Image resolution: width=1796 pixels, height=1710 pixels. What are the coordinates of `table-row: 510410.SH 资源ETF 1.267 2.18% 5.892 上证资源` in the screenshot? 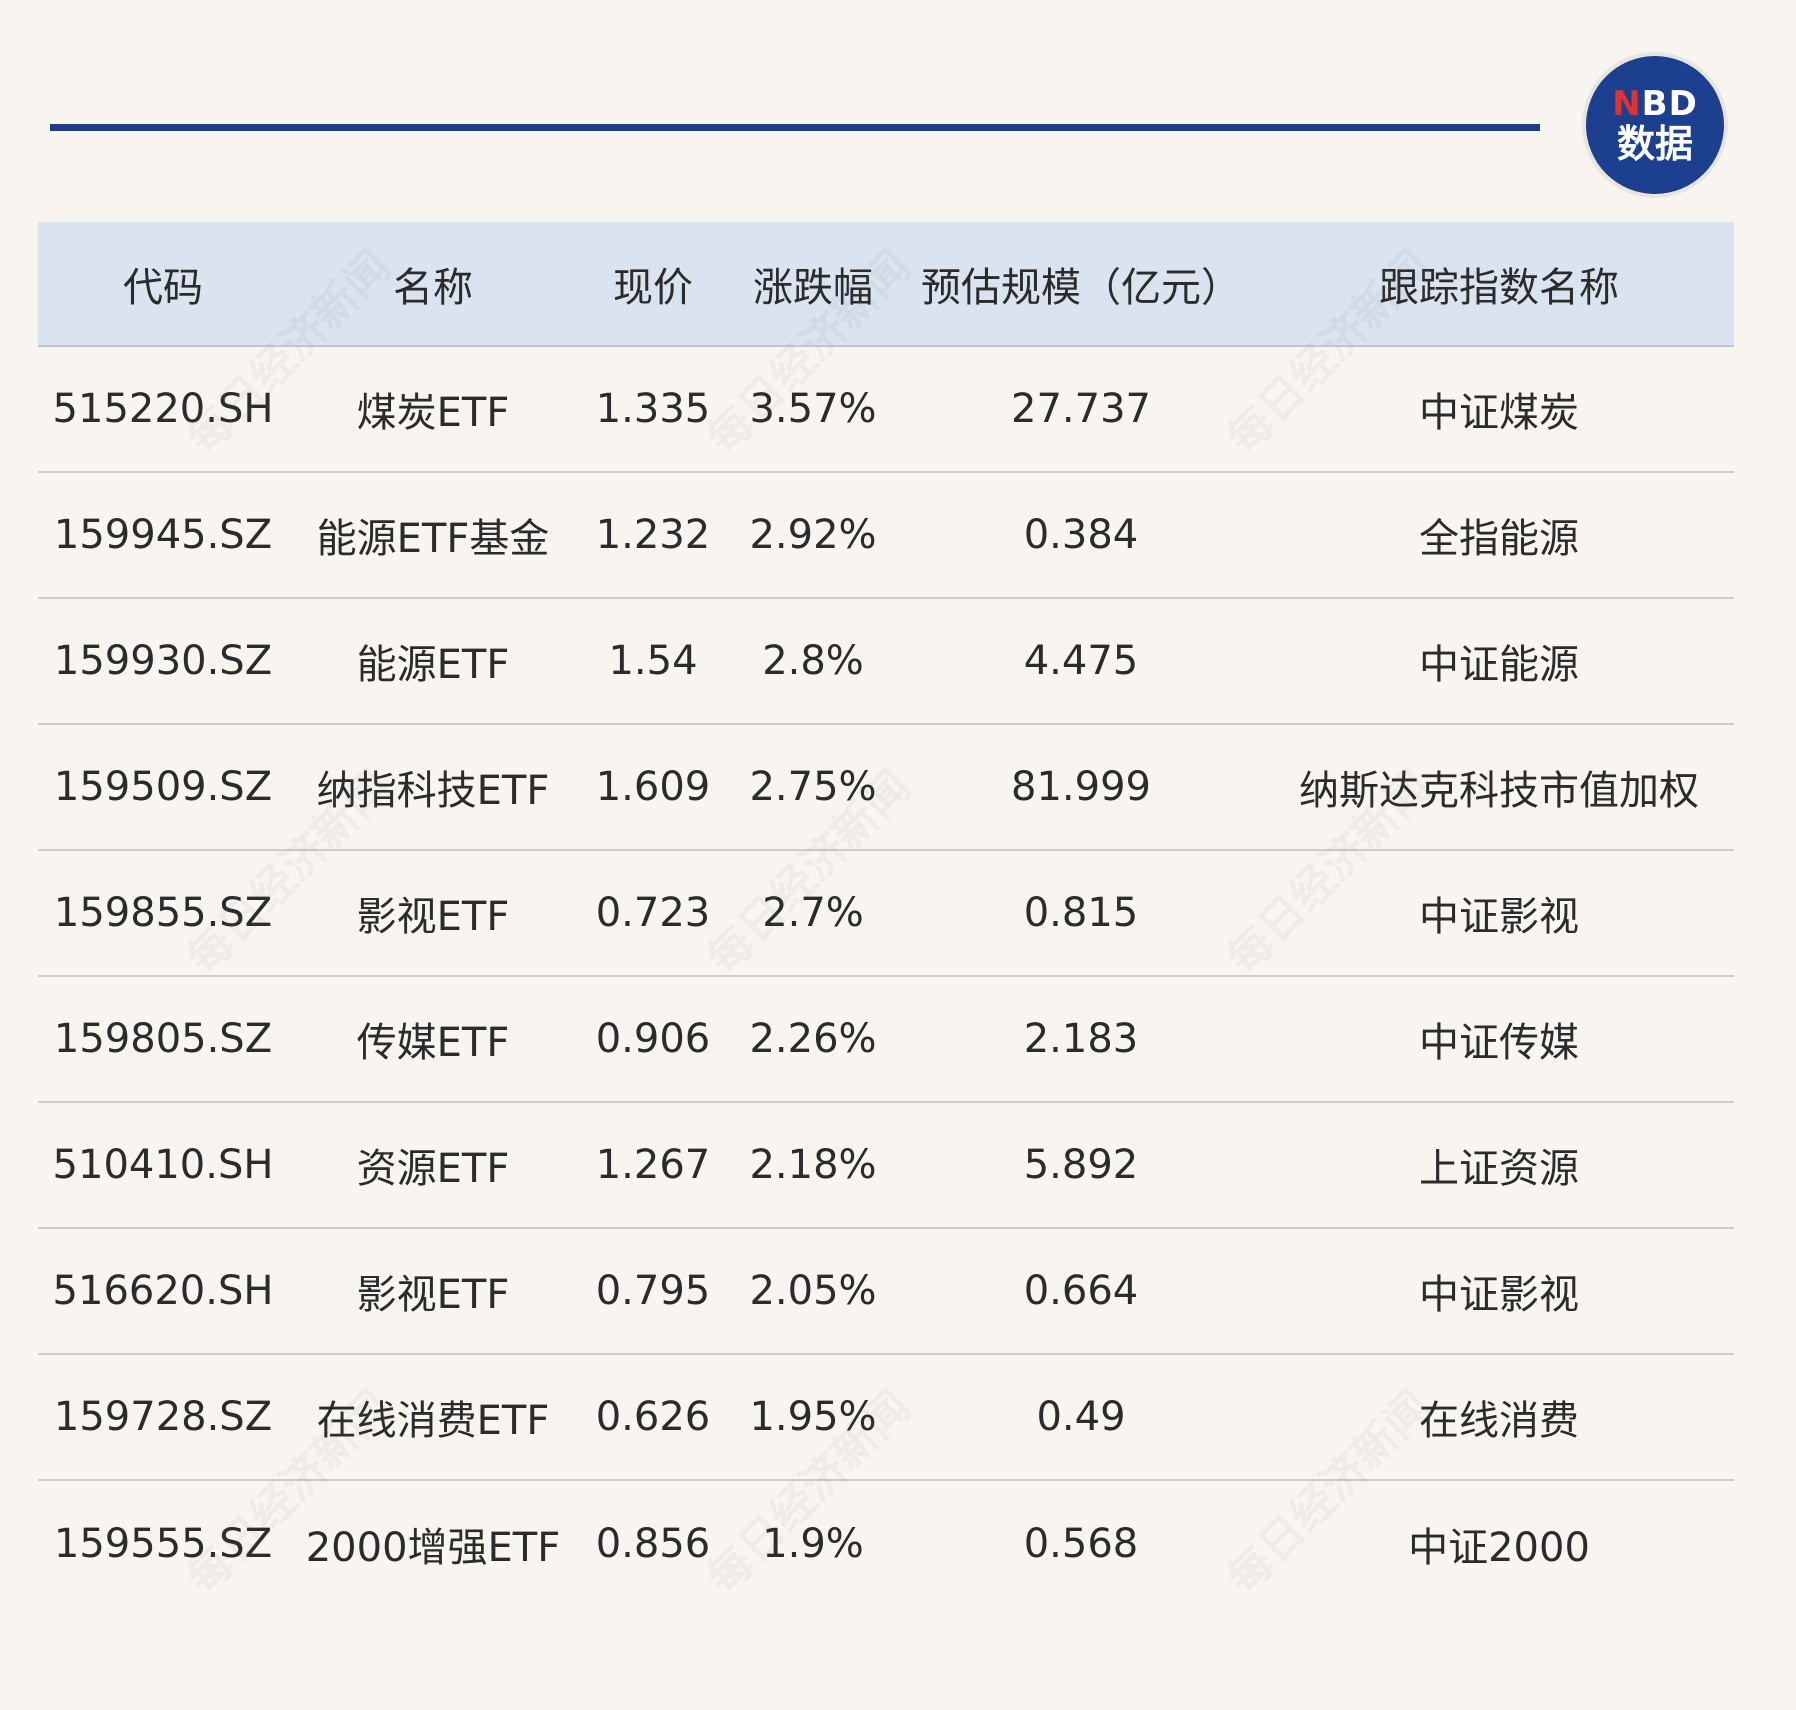 It's located at (886, 1165).